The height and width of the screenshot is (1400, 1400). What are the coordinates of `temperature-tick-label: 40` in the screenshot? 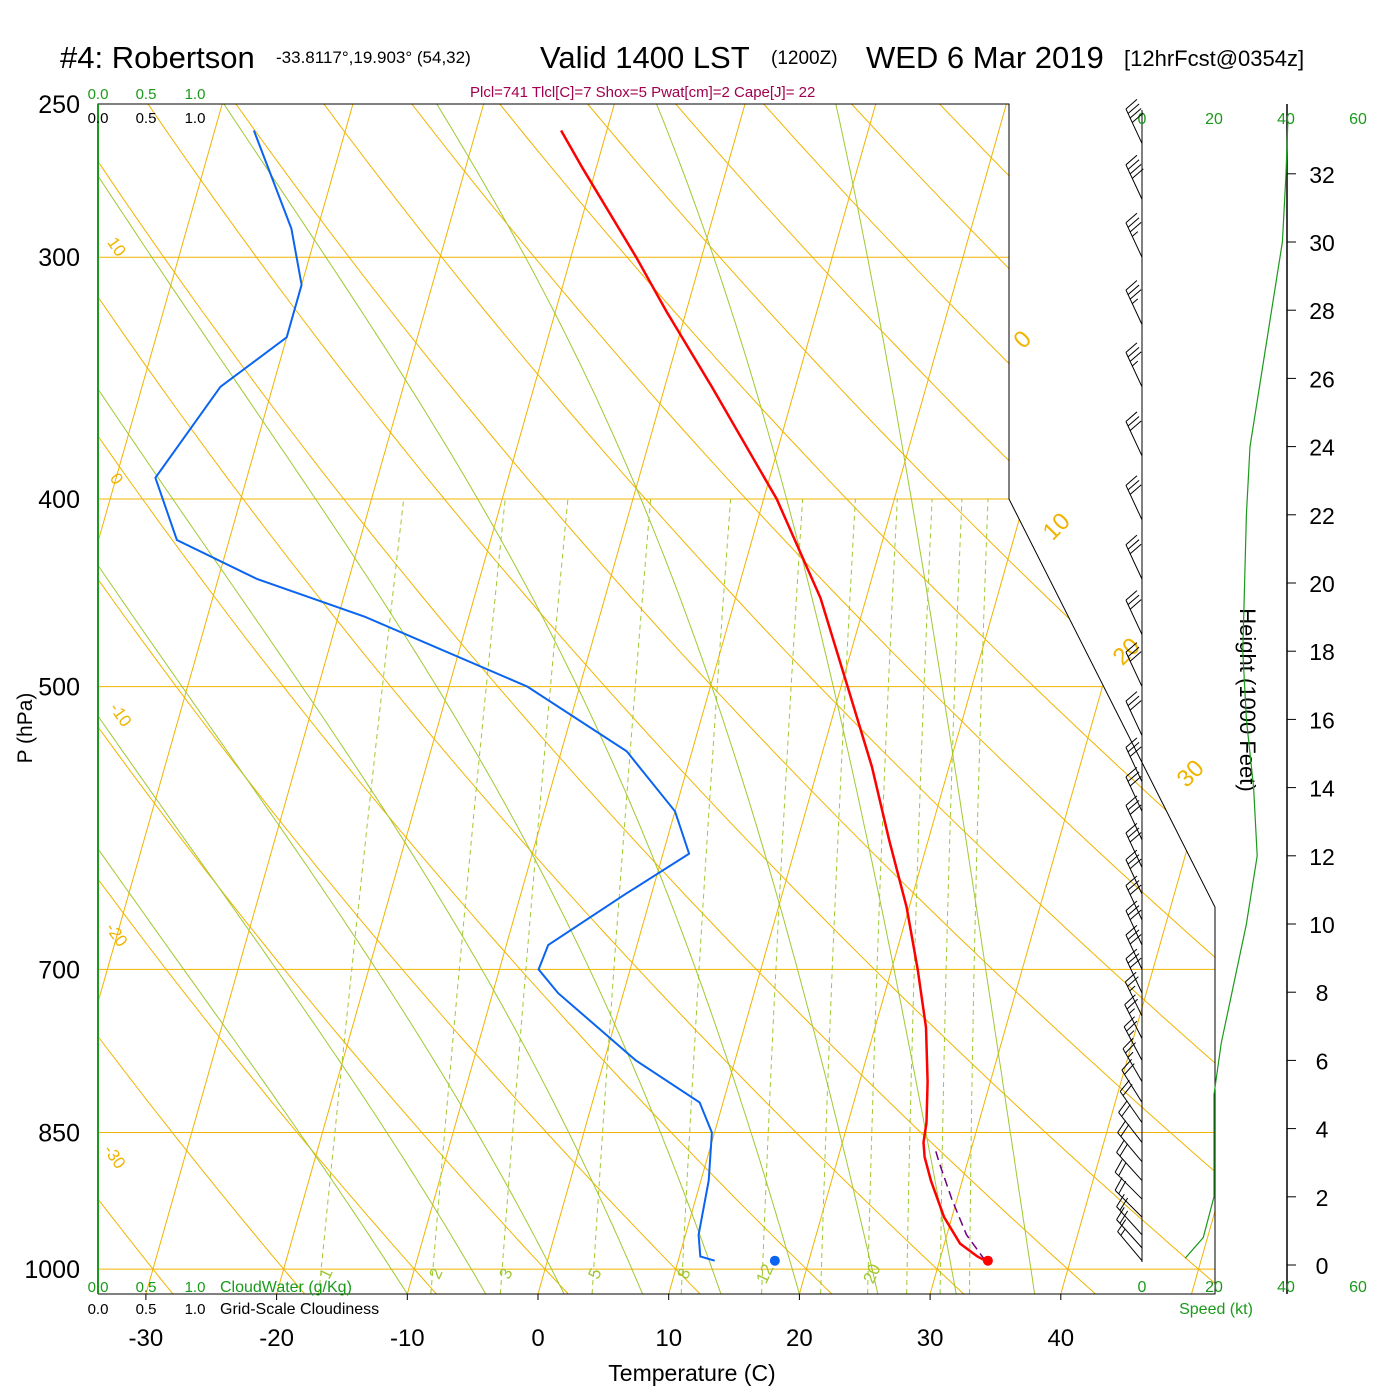 It's located at (1060, 1338).